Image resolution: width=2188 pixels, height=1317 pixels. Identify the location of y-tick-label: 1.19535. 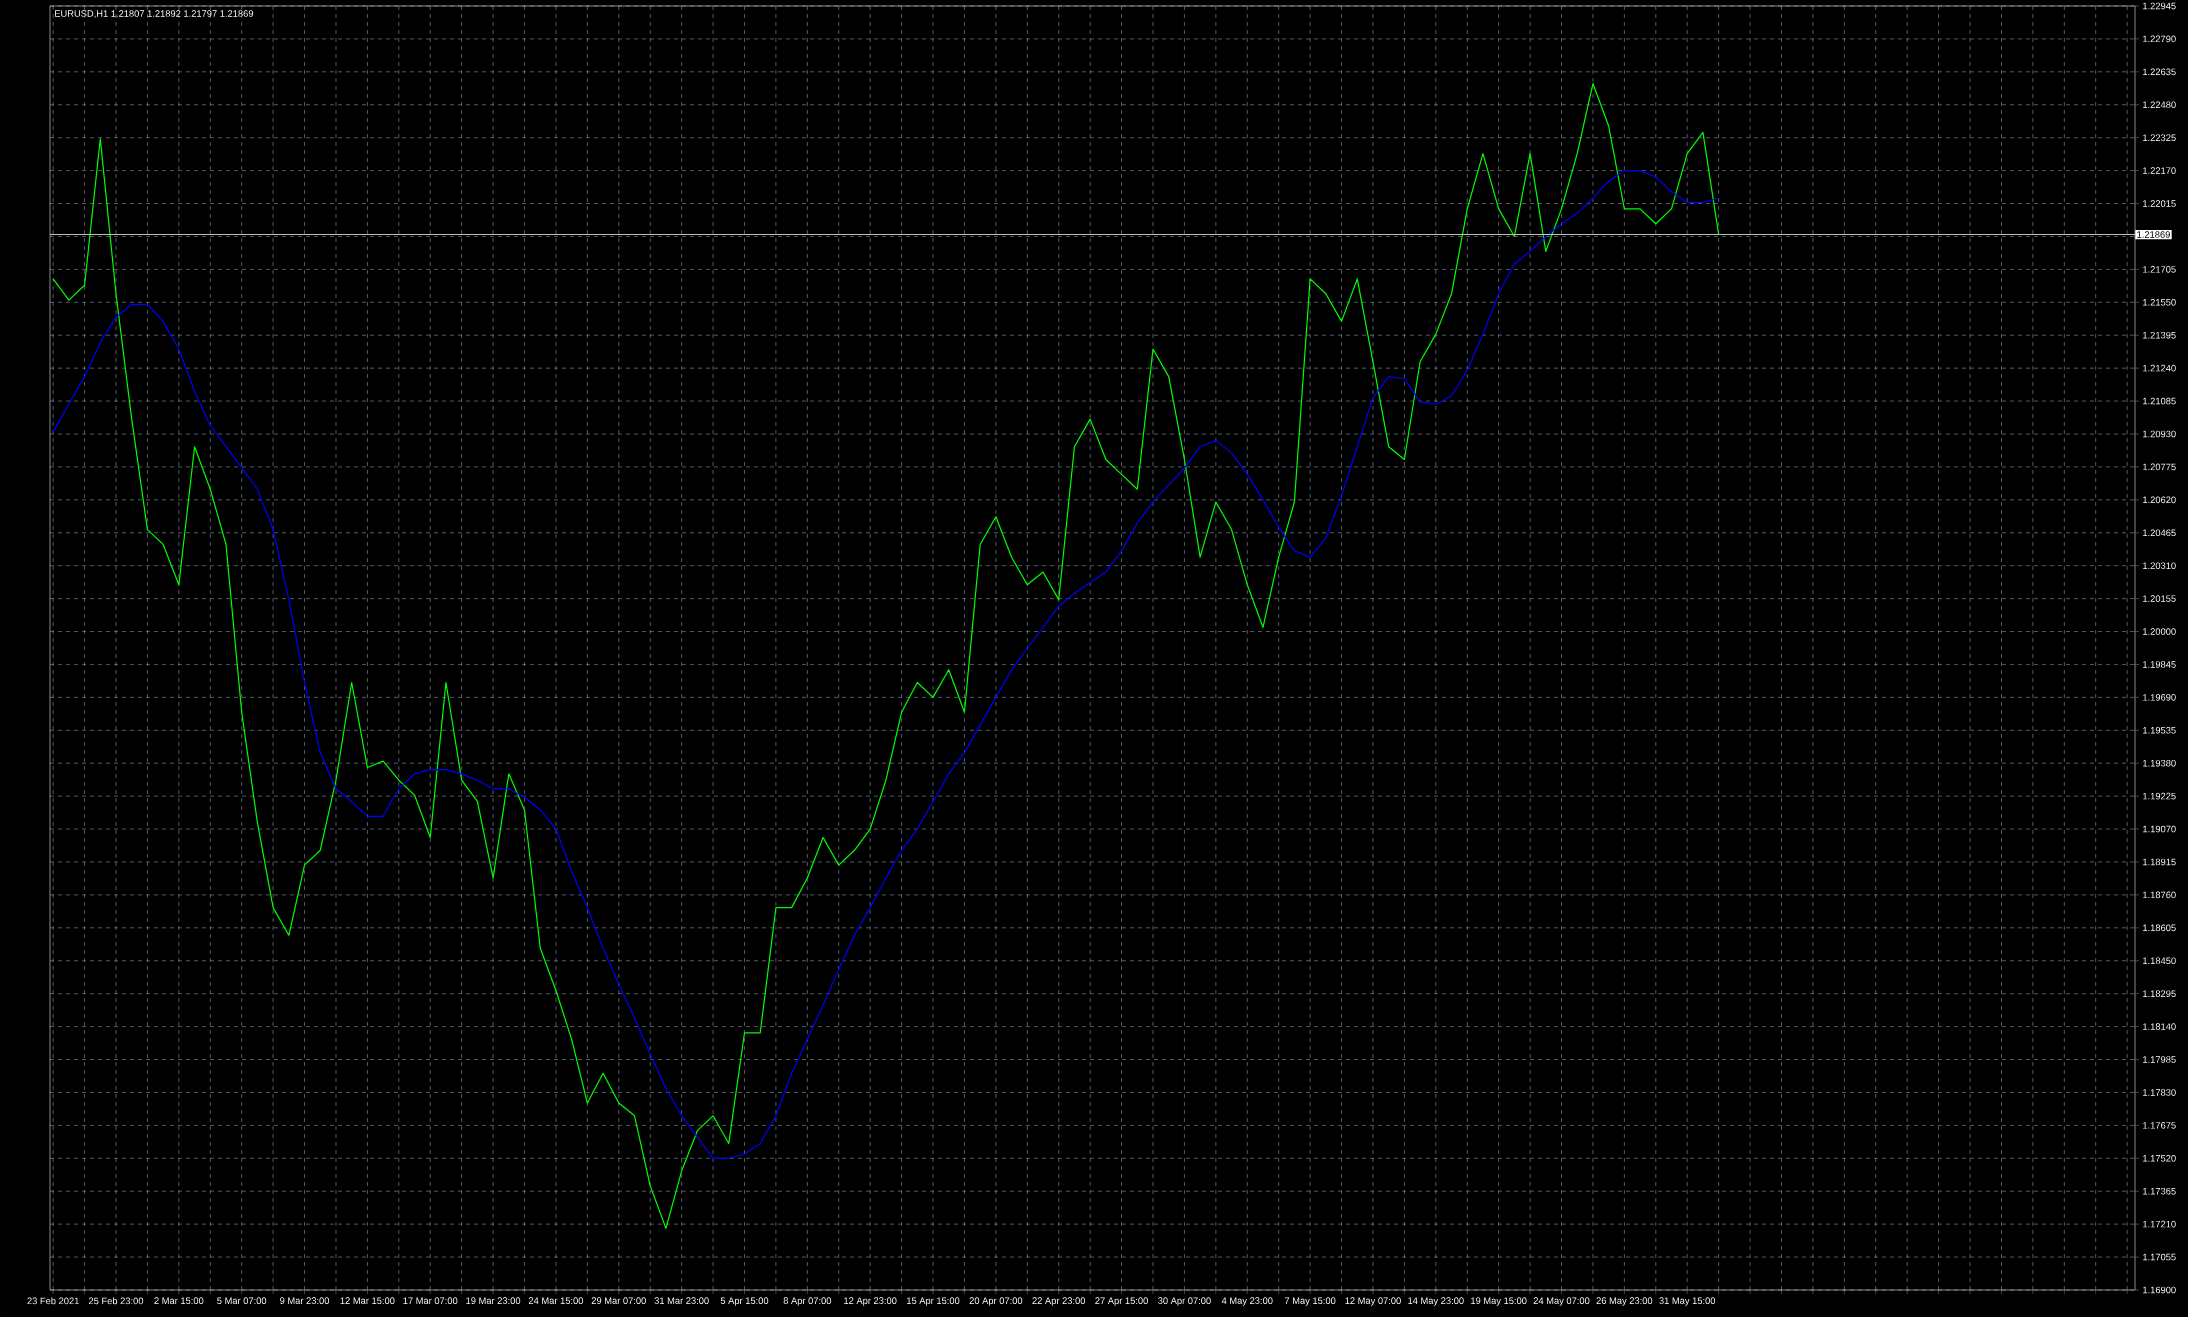
(2159, 730).